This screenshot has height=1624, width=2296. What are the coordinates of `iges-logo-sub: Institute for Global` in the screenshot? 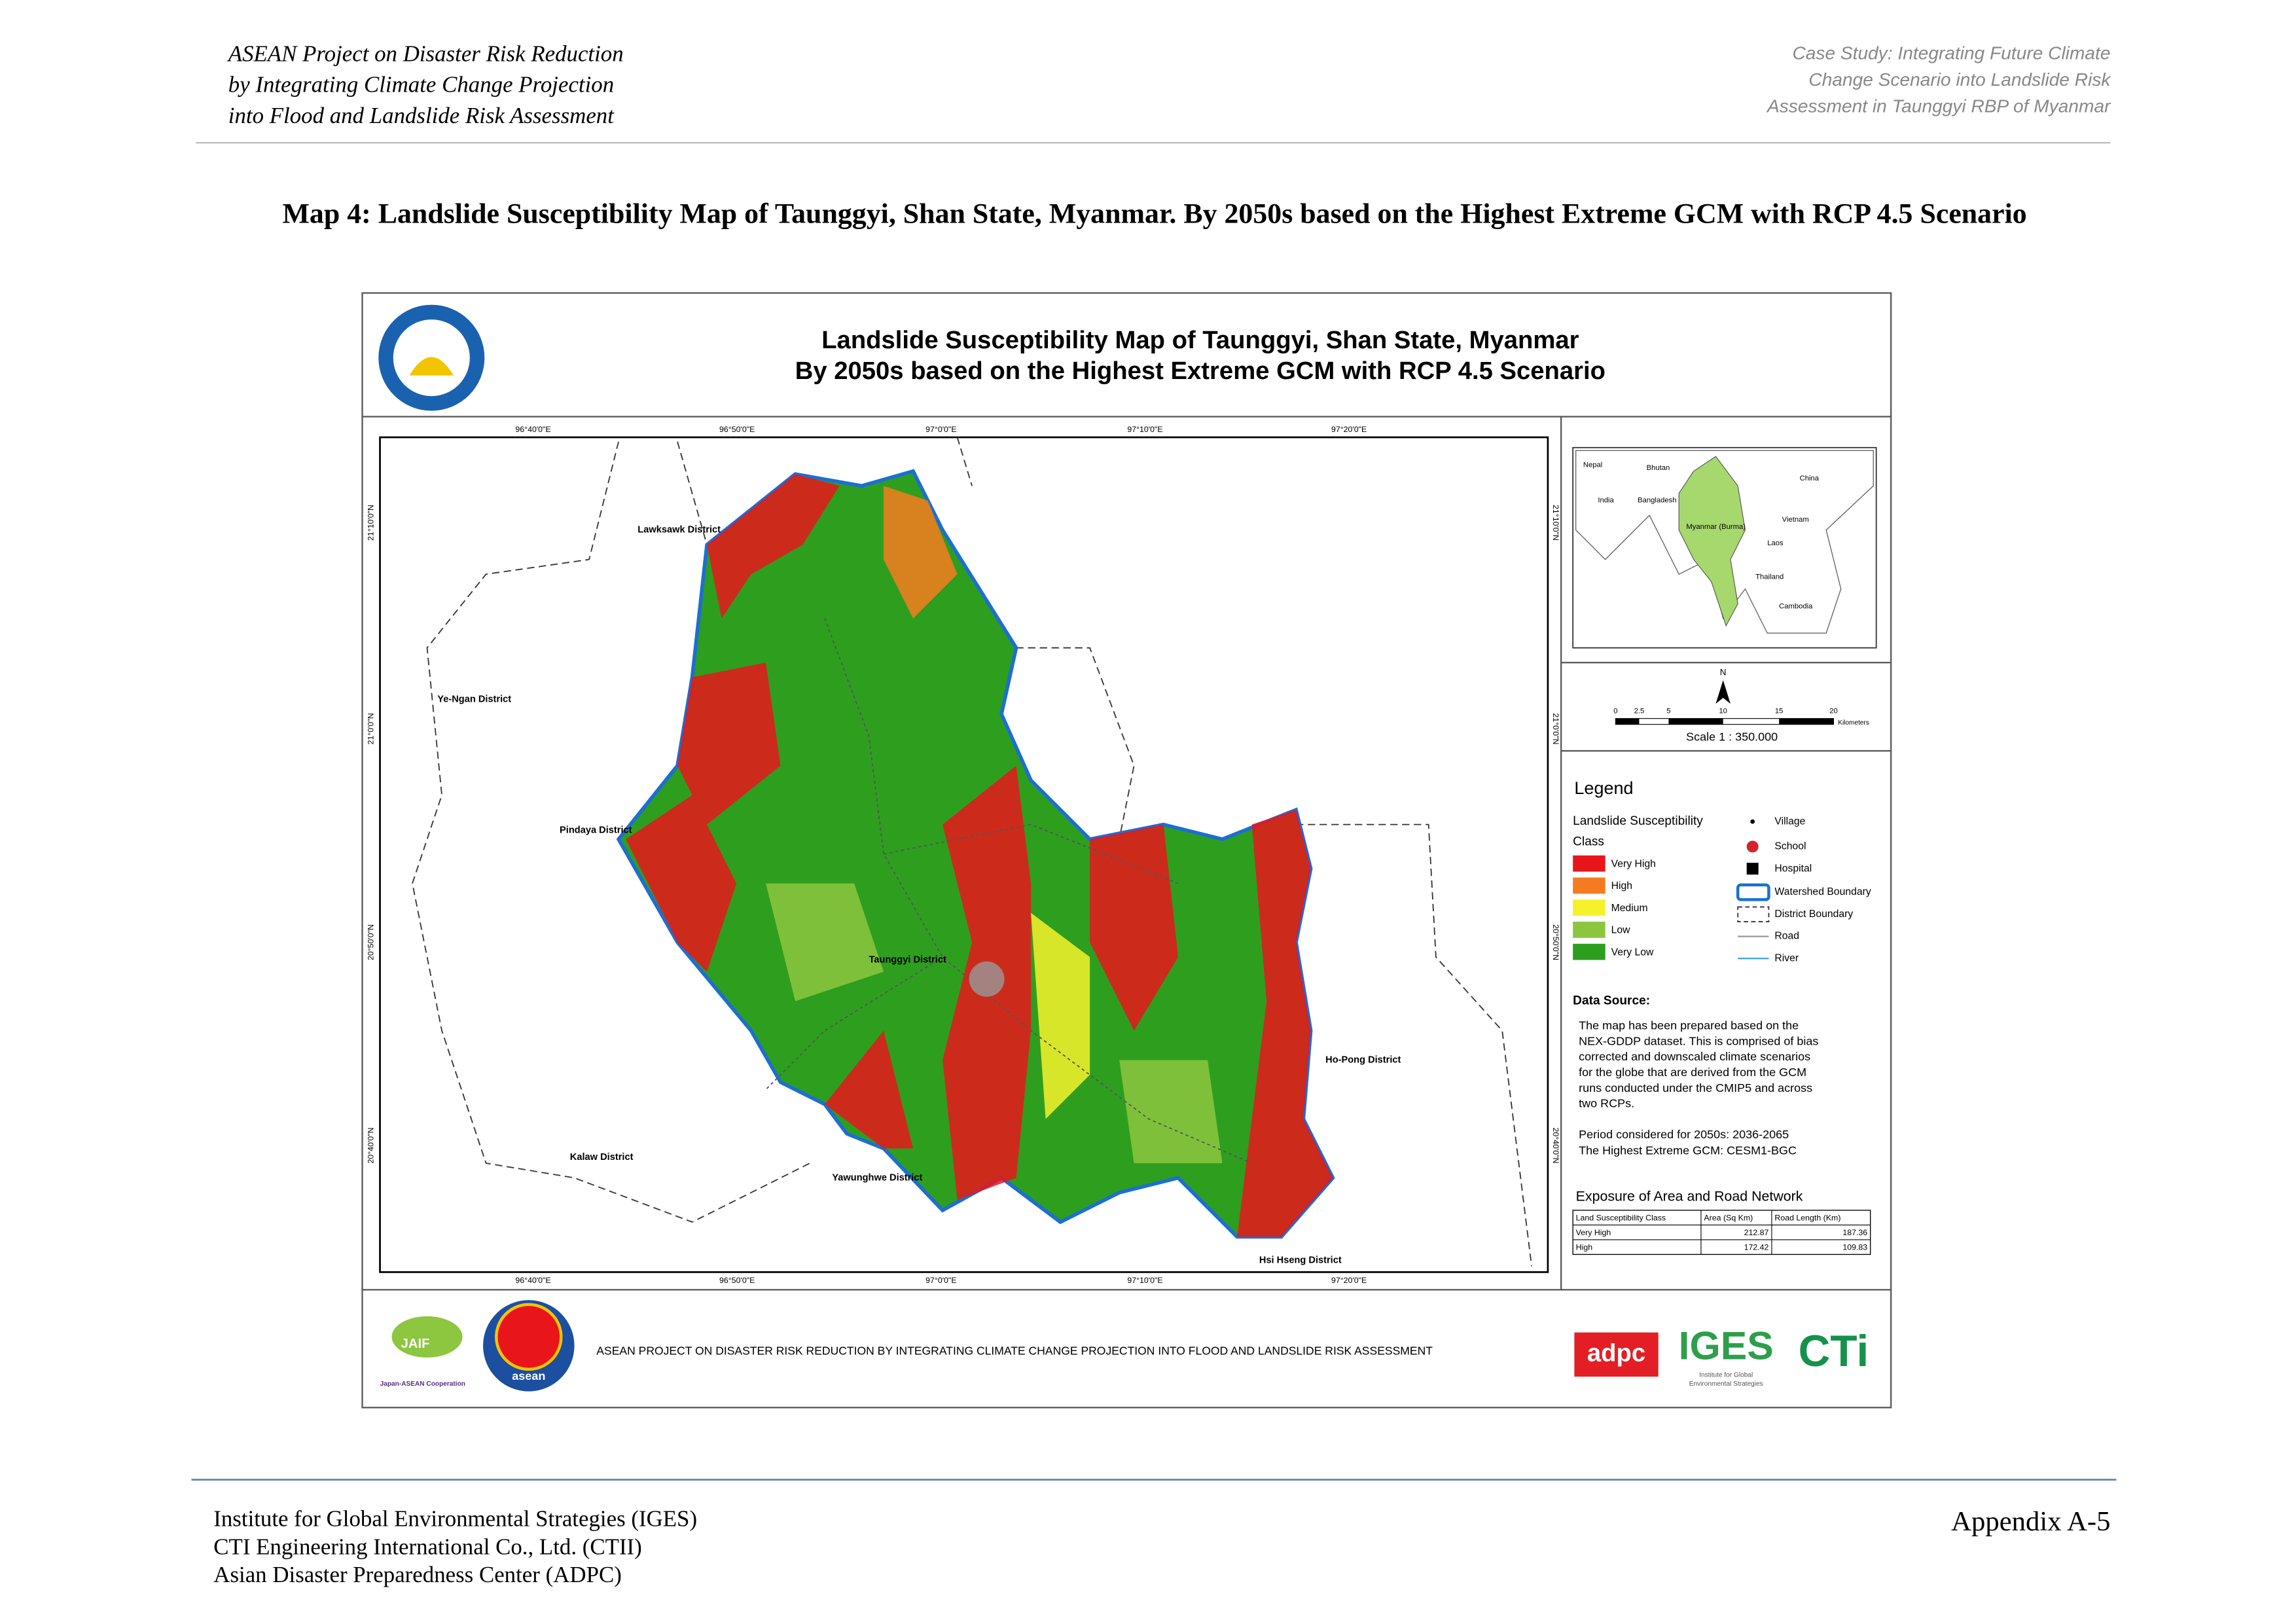 It's located at (1726, 1375).